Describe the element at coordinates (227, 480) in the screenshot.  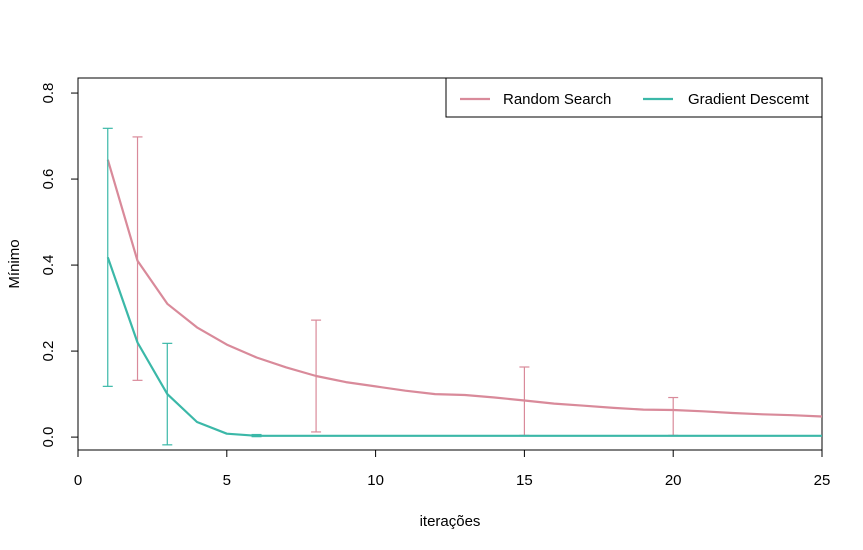
I see `x-tick-label: 5` at that location.